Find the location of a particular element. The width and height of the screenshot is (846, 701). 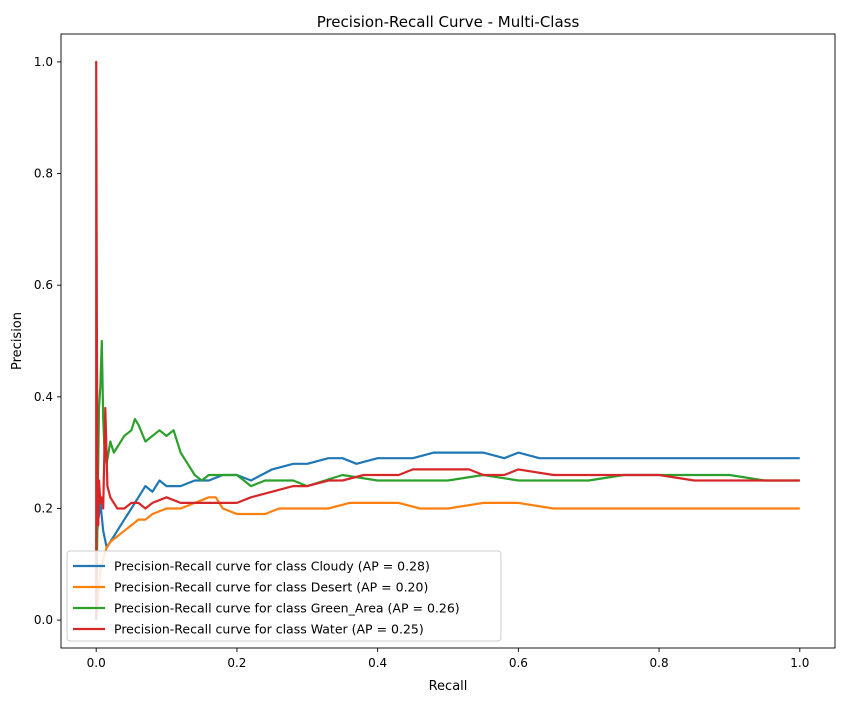

y-tick-label: 0.2 is located at coordinates (43, 508).